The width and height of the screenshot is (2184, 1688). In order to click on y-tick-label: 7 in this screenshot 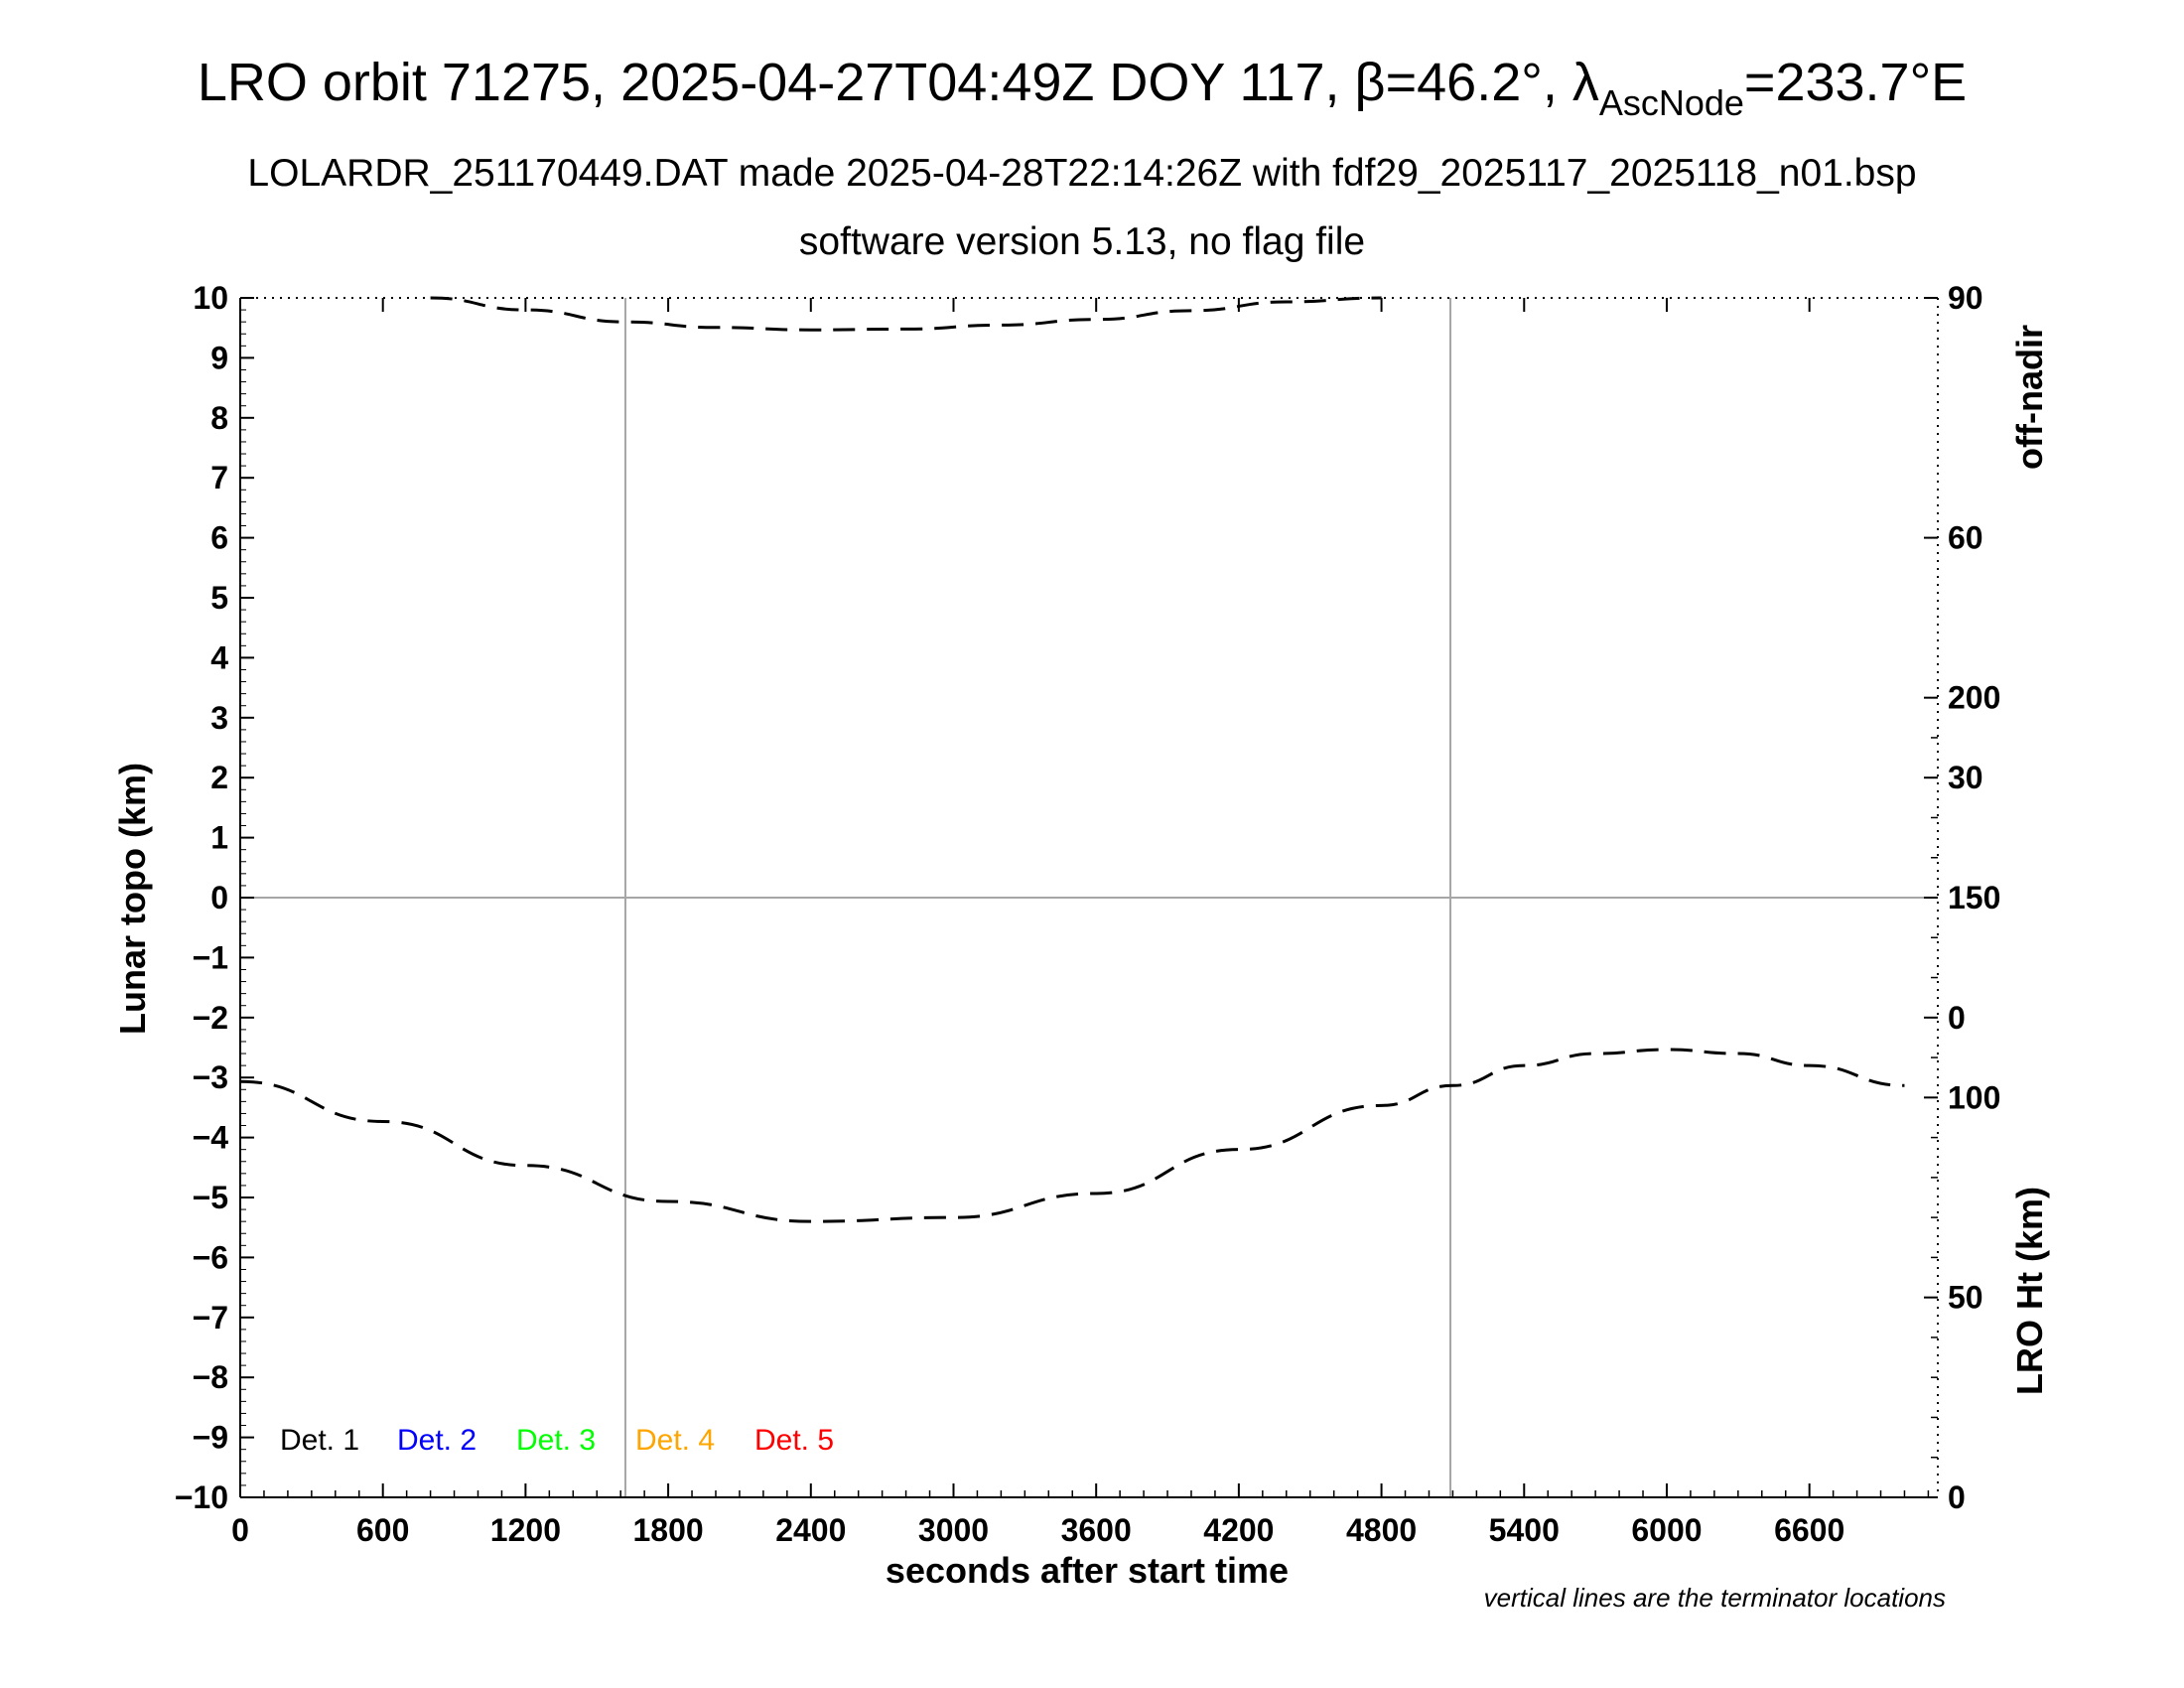, I will do `click(219, 477)`.